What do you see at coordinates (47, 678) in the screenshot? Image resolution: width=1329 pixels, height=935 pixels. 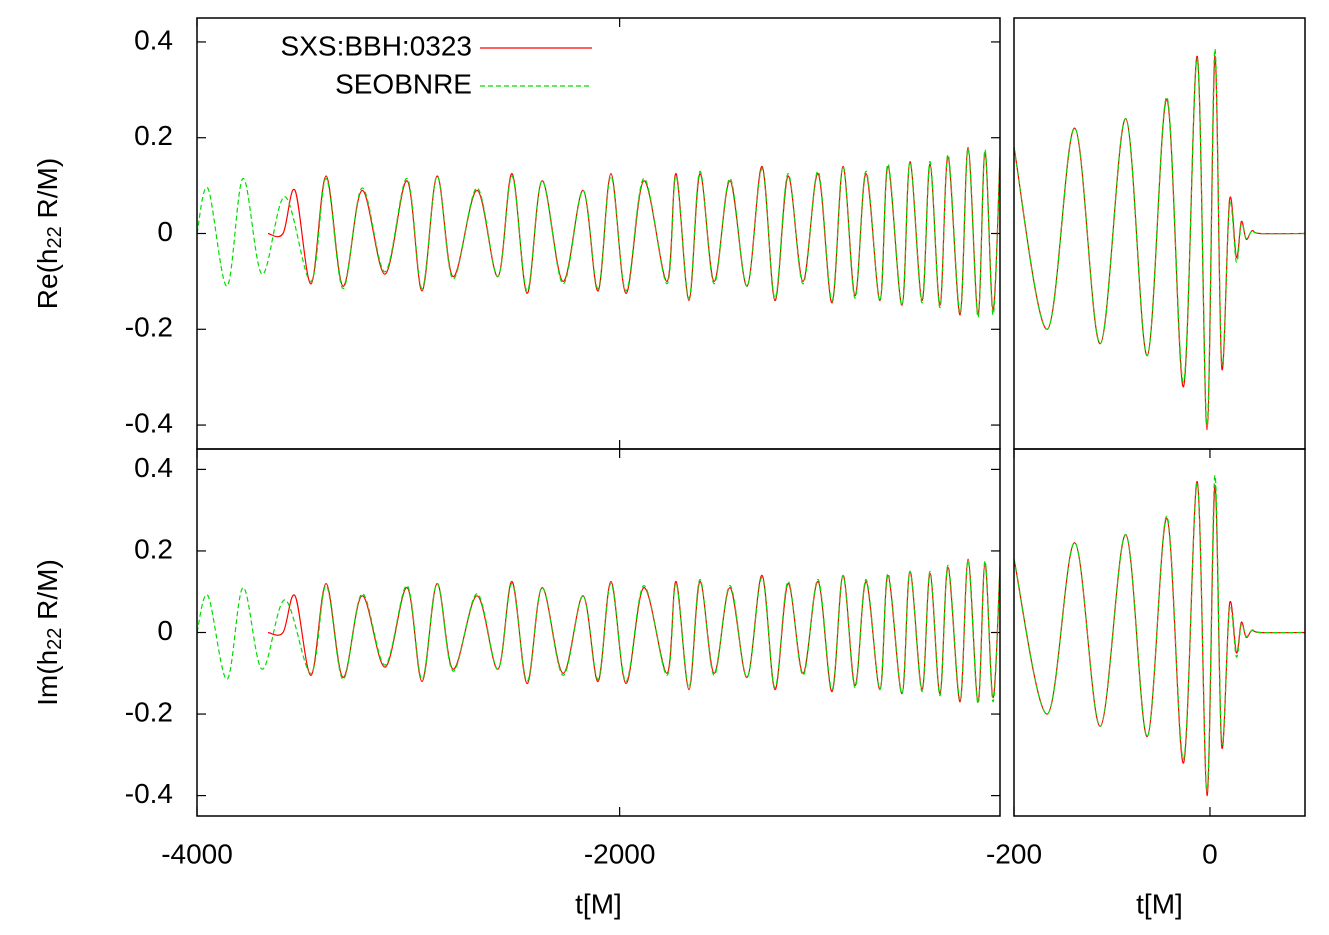 I see `y-axis-label-part: Im(h` at bounding box center [47, 678].